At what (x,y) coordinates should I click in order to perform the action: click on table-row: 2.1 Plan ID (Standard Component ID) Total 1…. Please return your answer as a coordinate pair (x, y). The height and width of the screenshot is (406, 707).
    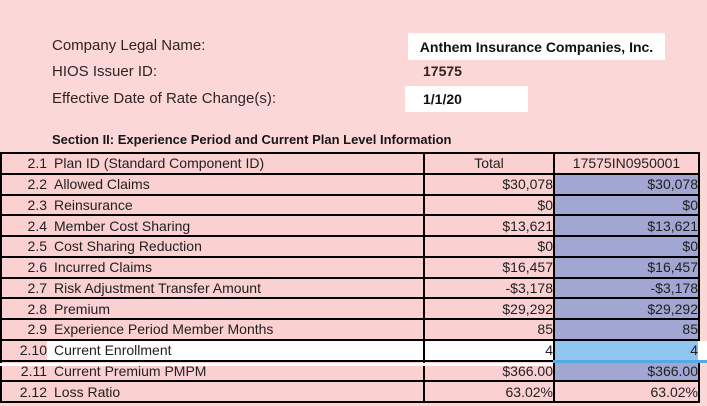
    Looking at the image, I should click on (350, 163).